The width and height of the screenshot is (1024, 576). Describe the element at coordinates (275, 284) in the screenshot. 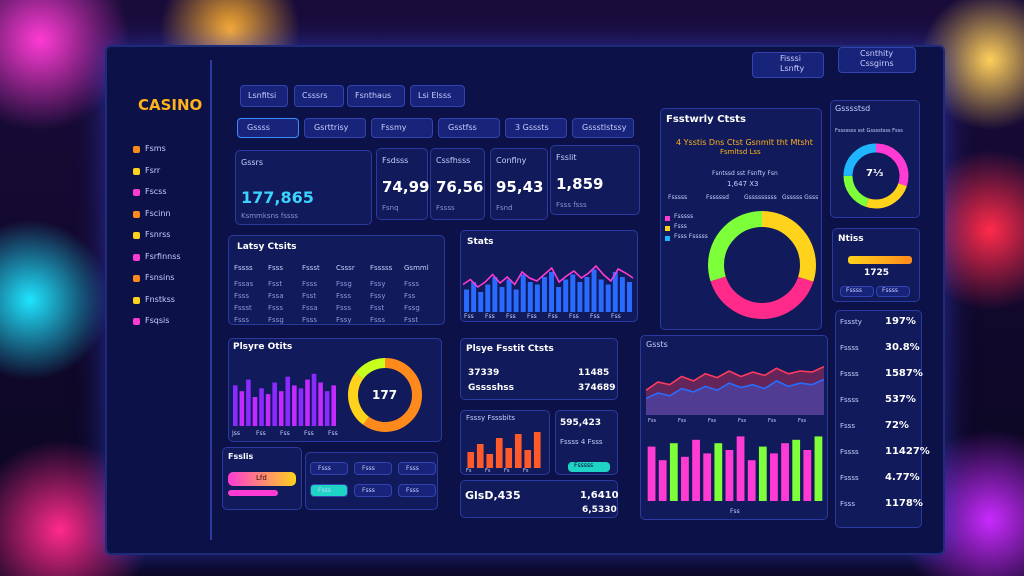

I see `table-cell: Fsst` at that location.